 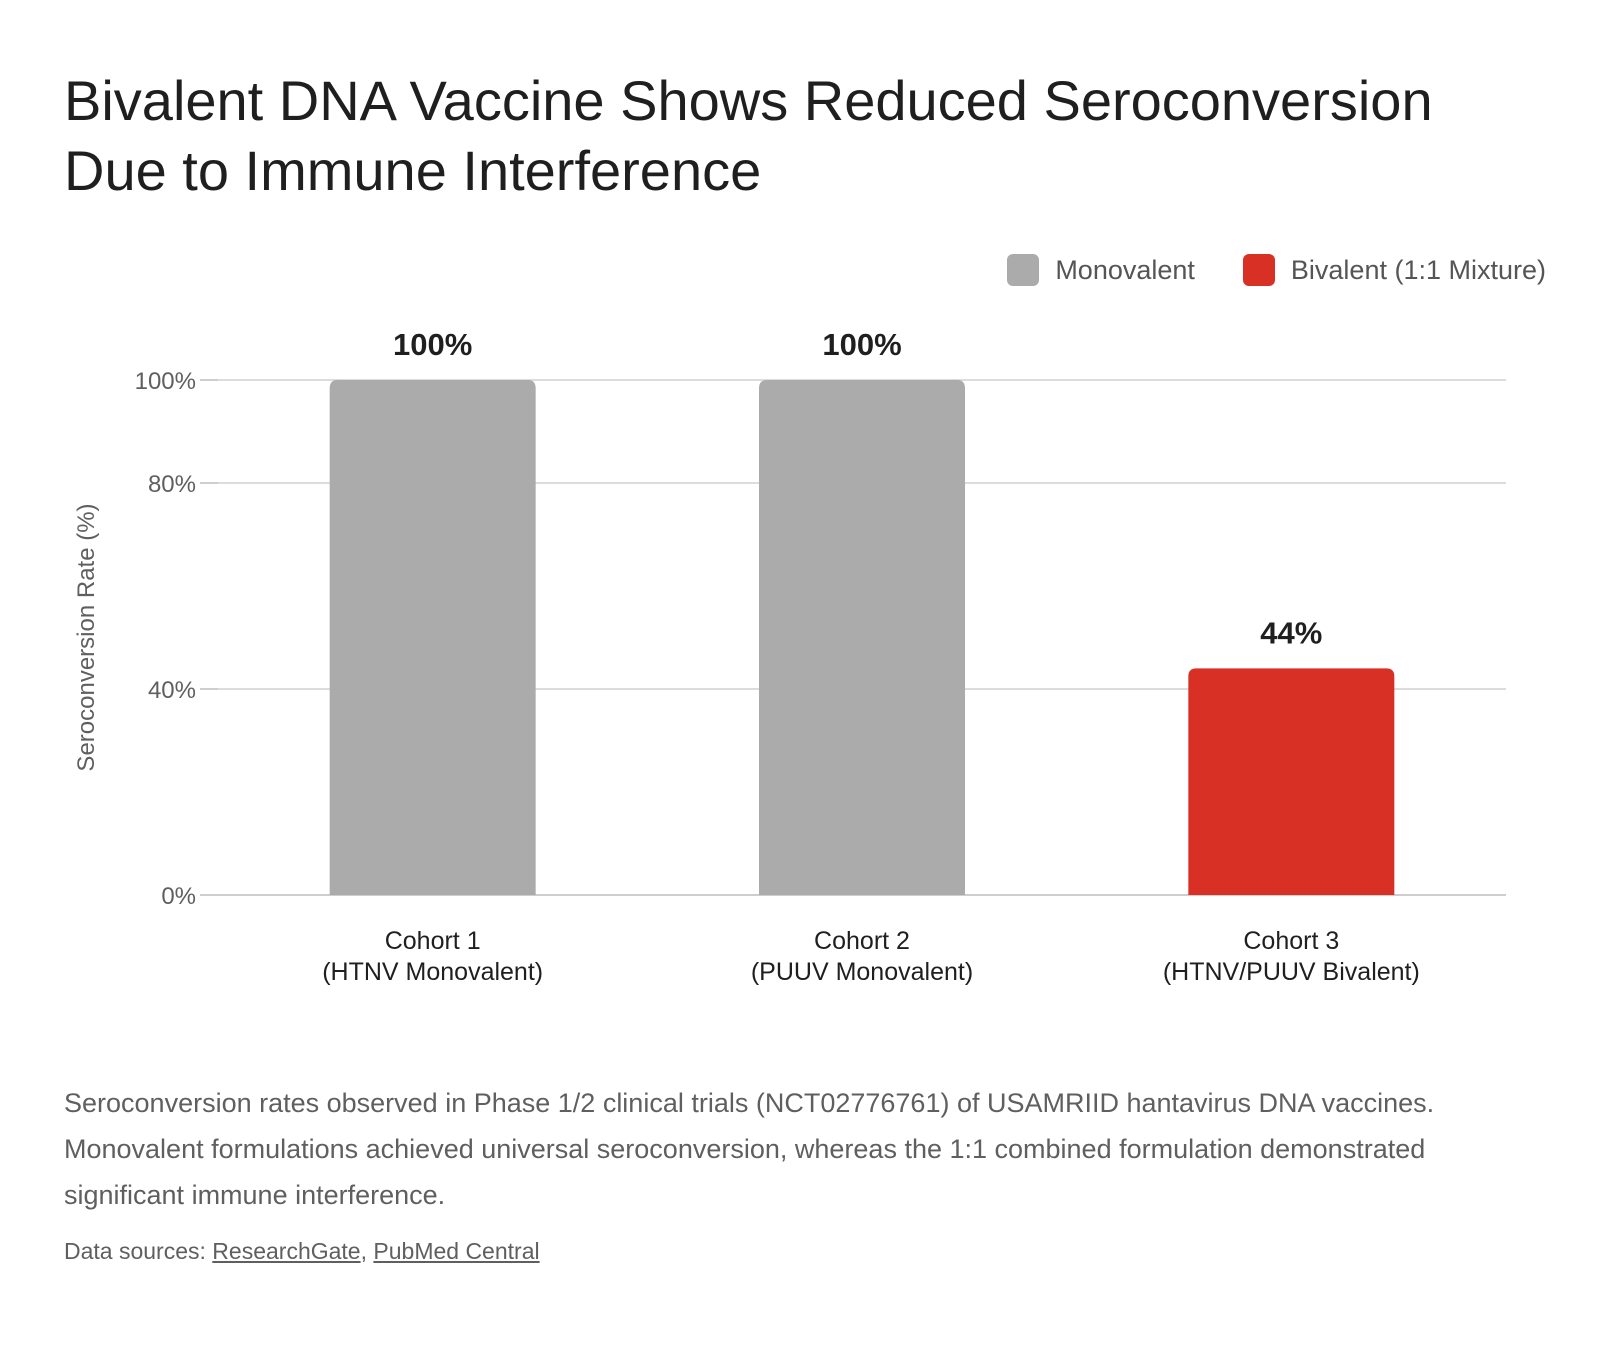 What do you see at coordinates (432, 972) in the screenshot?
I see `x-tick-sublabel: (HTNV Monovalent)` at bounding box center [432, 972].